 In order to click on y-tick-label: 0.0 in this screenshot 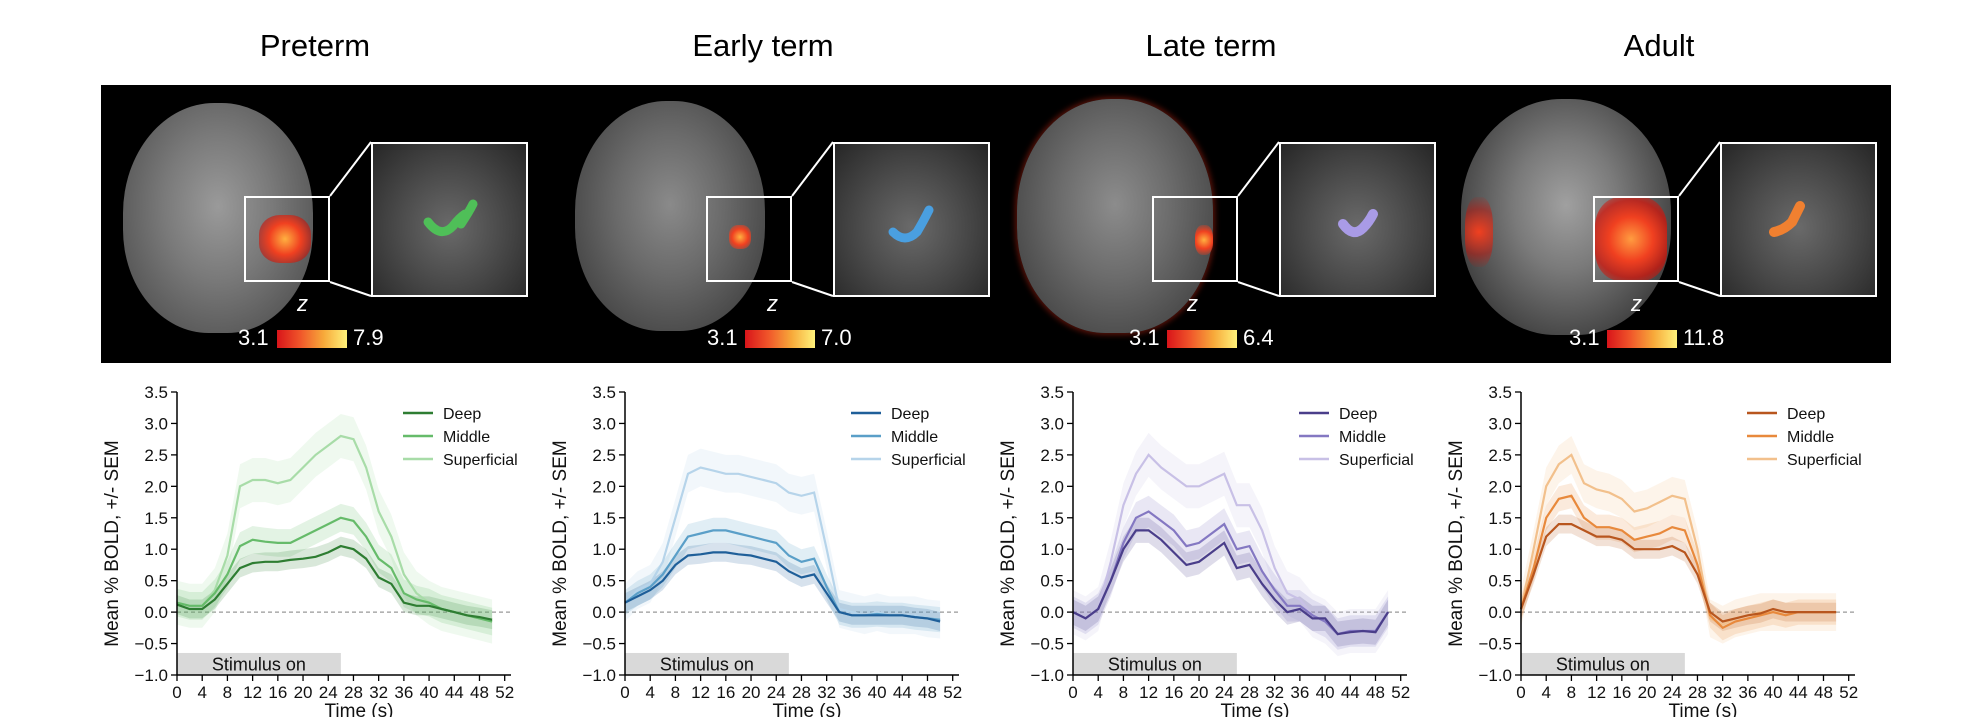, I will do `click(604, 612)`.